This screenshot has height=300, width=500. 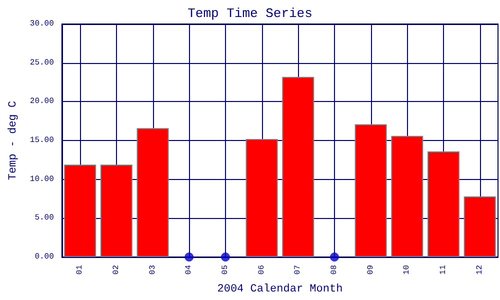 What do you see at coordinates (298, 269) in the screenshot?
I see `x-tick-label: 07` at bounding box center [298, 269].